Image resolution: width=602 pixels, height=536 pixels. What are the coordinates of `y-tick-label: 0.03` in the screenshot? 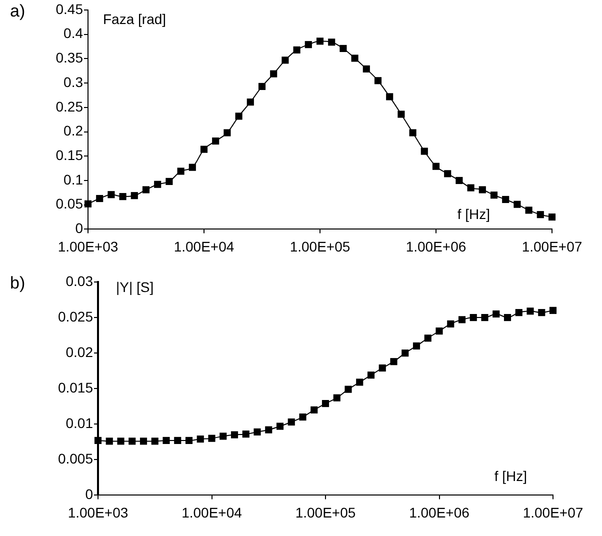 It's located at (80, 280).